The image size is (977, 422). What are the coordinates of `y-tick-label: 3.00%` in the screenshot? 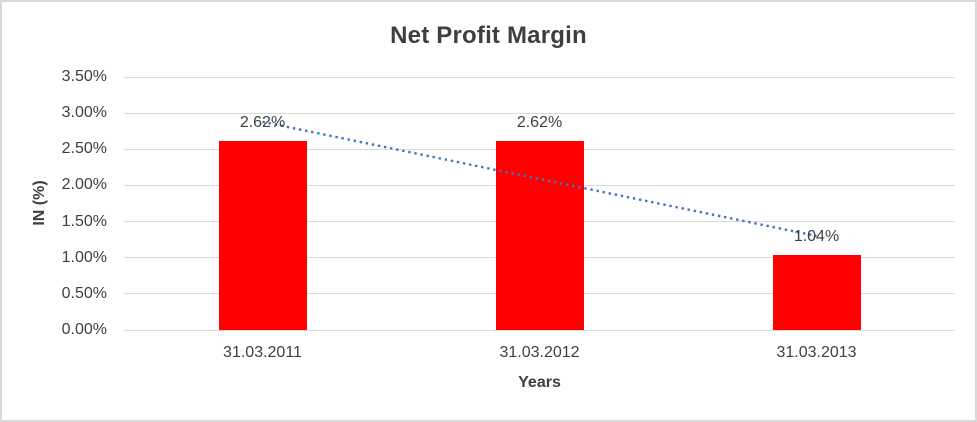 It's located at (84, 113).